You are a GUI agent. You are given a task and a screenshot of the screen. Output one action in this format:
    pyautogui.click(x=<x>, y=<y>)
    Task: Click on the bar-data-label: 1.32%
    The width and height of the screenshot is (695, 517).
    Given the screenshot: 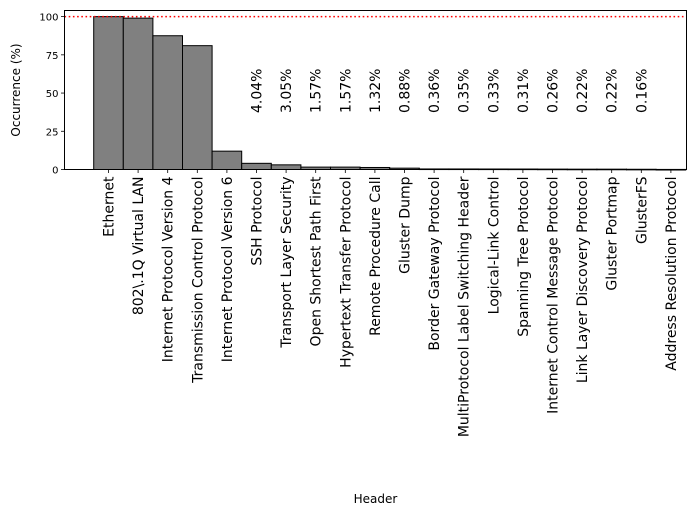 What is the action you would take?
    pyautogui.click(x=376, y=91)
    